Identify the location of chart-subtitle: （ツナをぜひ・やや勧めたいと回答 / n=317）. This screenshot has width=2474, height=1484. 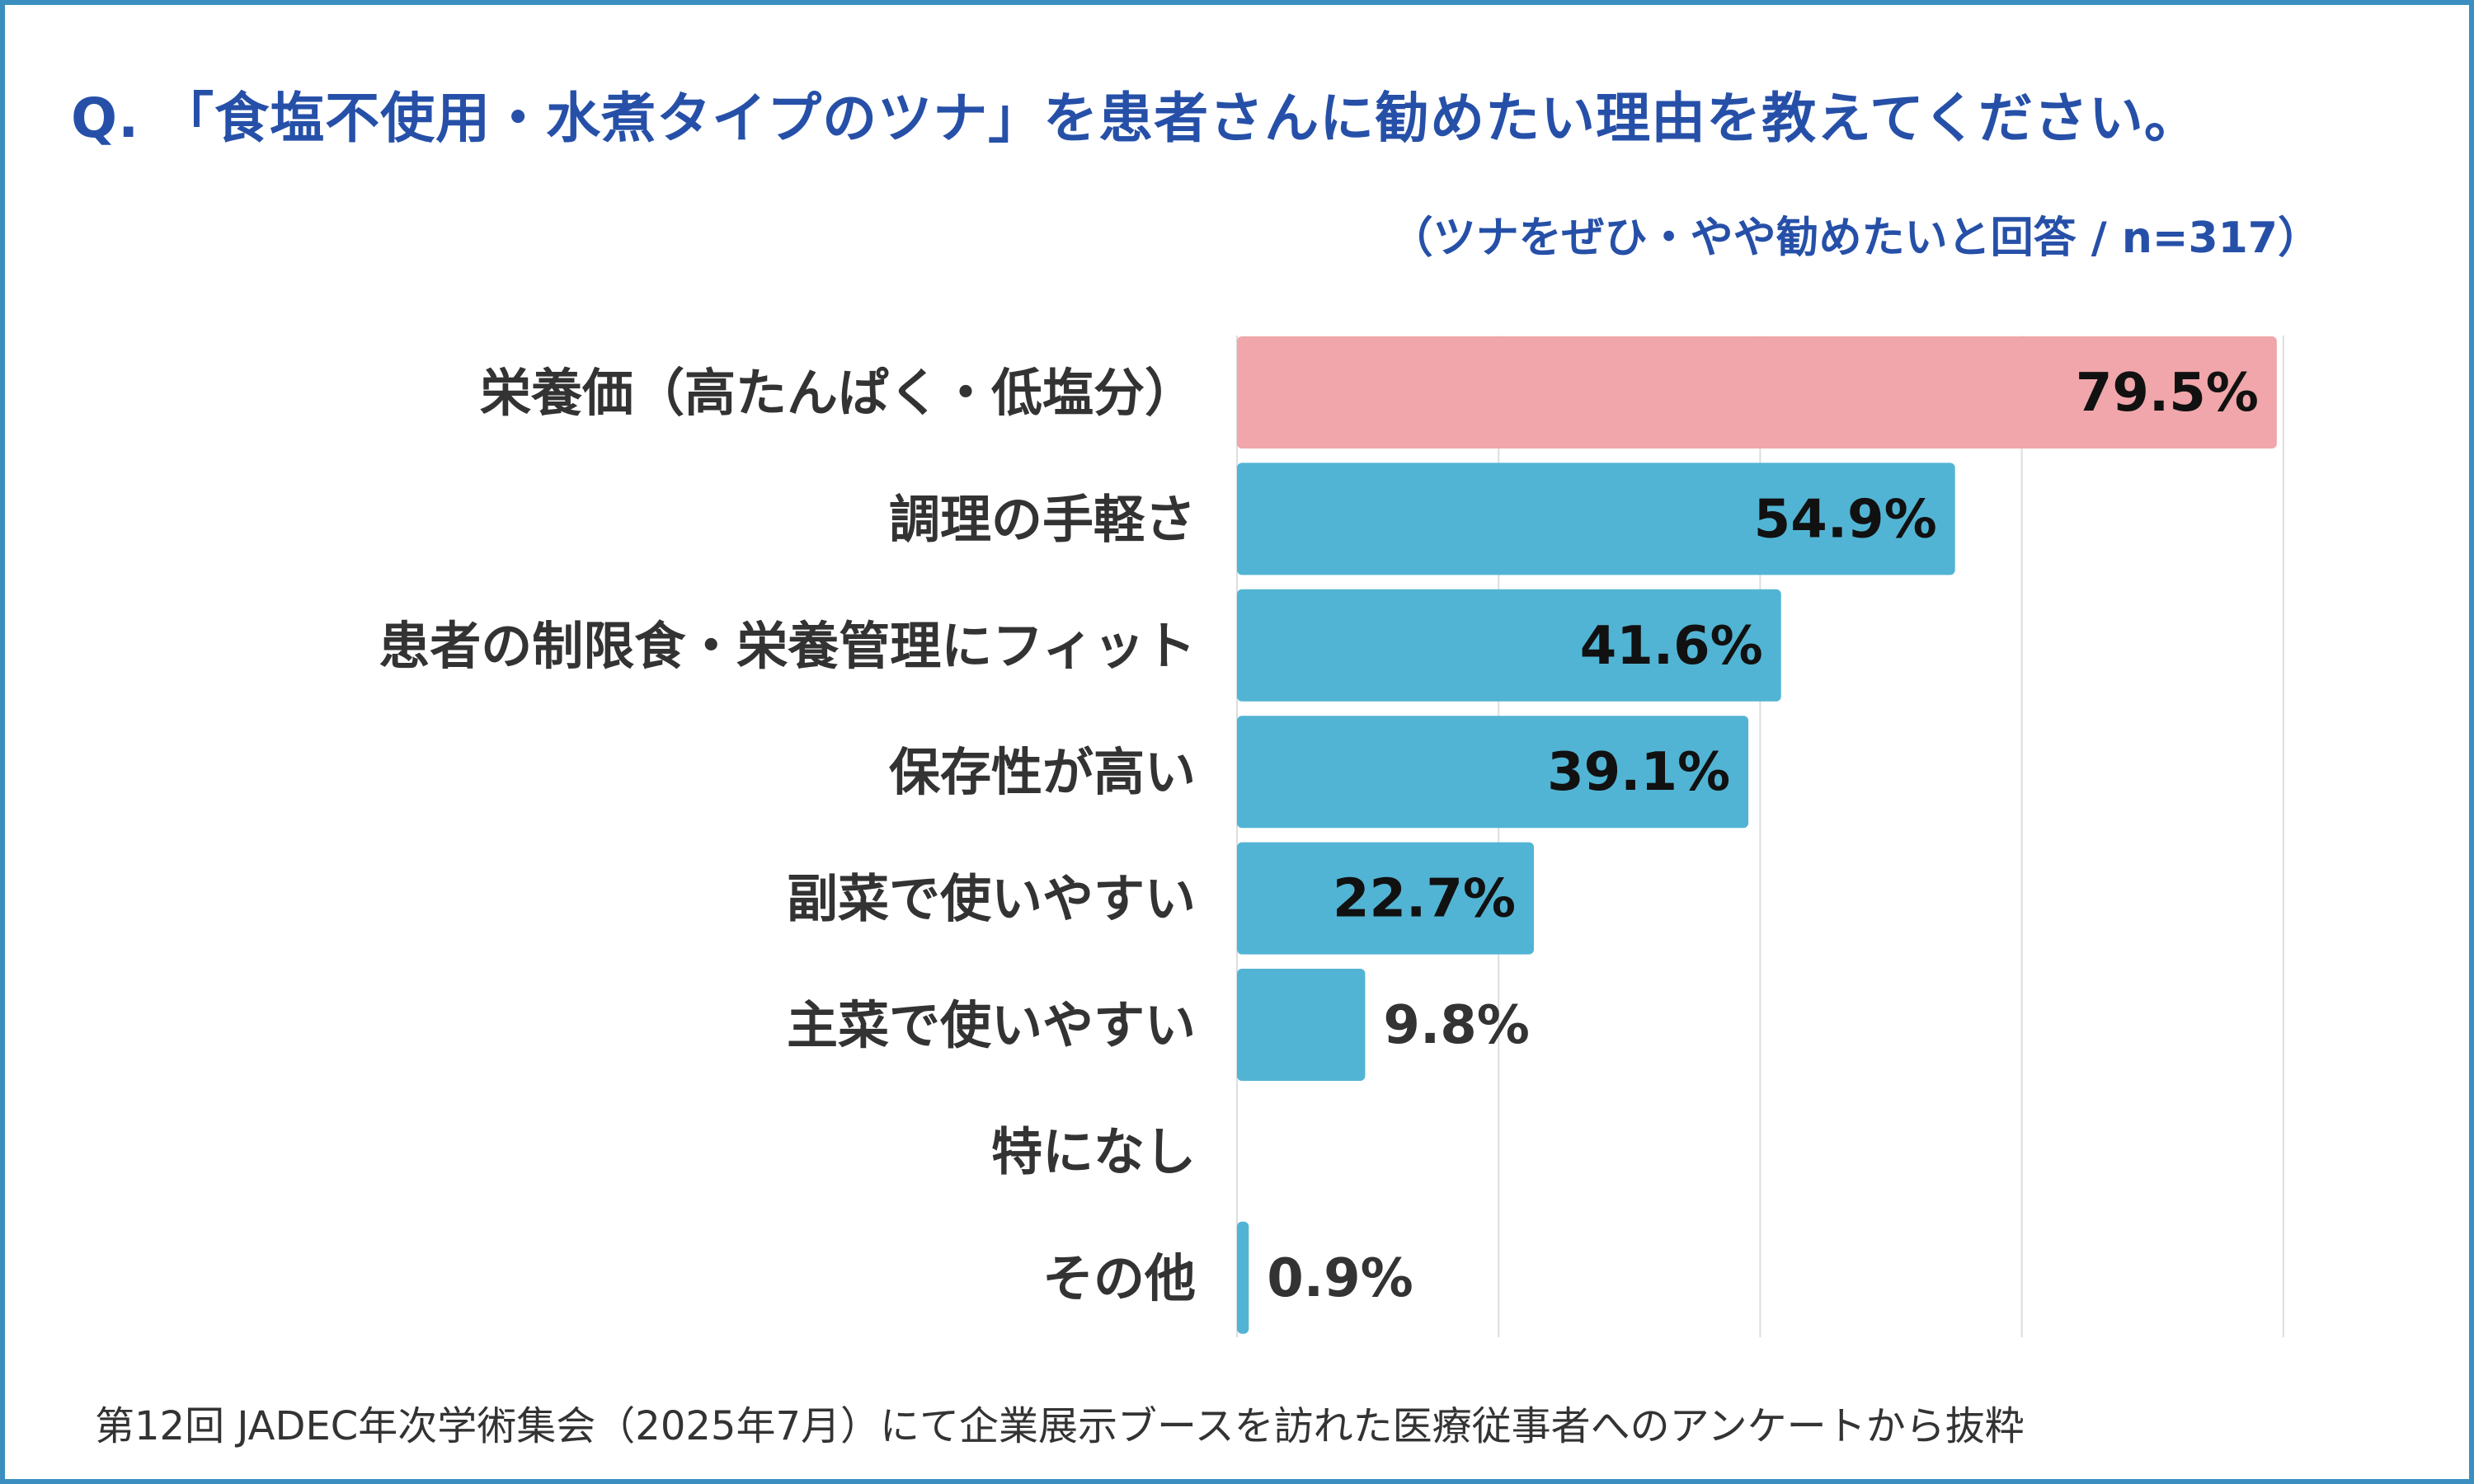
(1855, 238).